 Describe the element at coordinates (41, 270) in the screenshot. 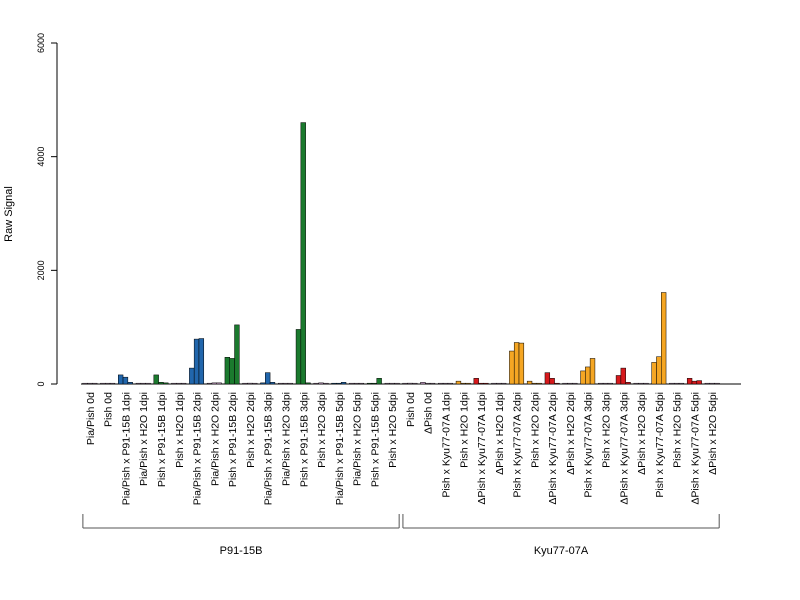

I see `y-tick-label: 2000` at that location.